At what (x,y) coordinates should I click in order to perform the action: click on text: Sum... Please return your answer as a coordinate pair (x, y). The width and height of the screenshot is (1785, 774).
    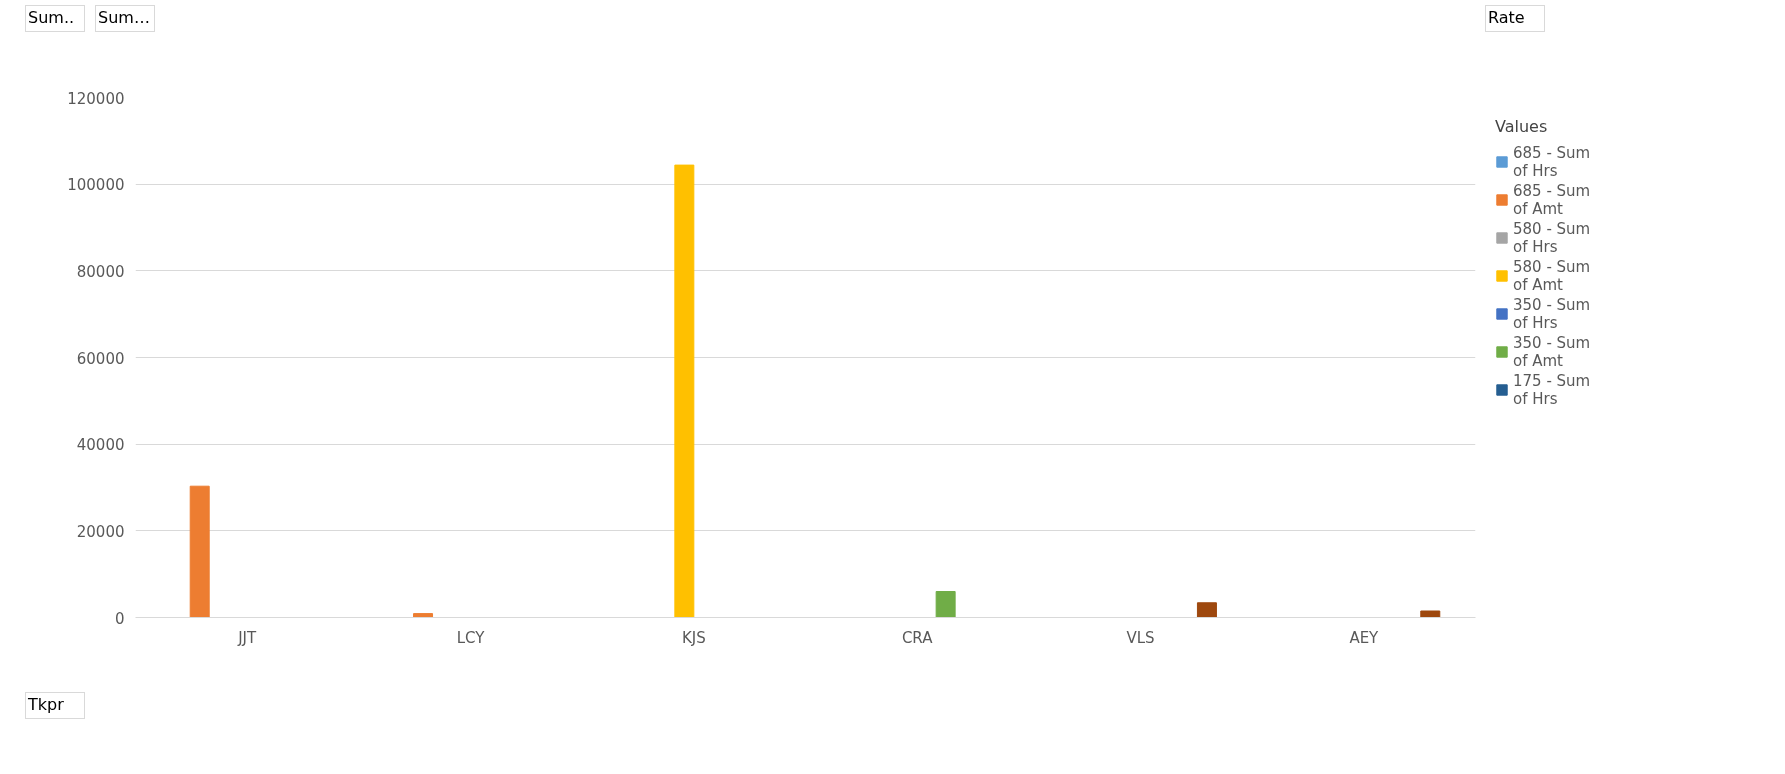
    Looking at the image, I should click on (51, 18).